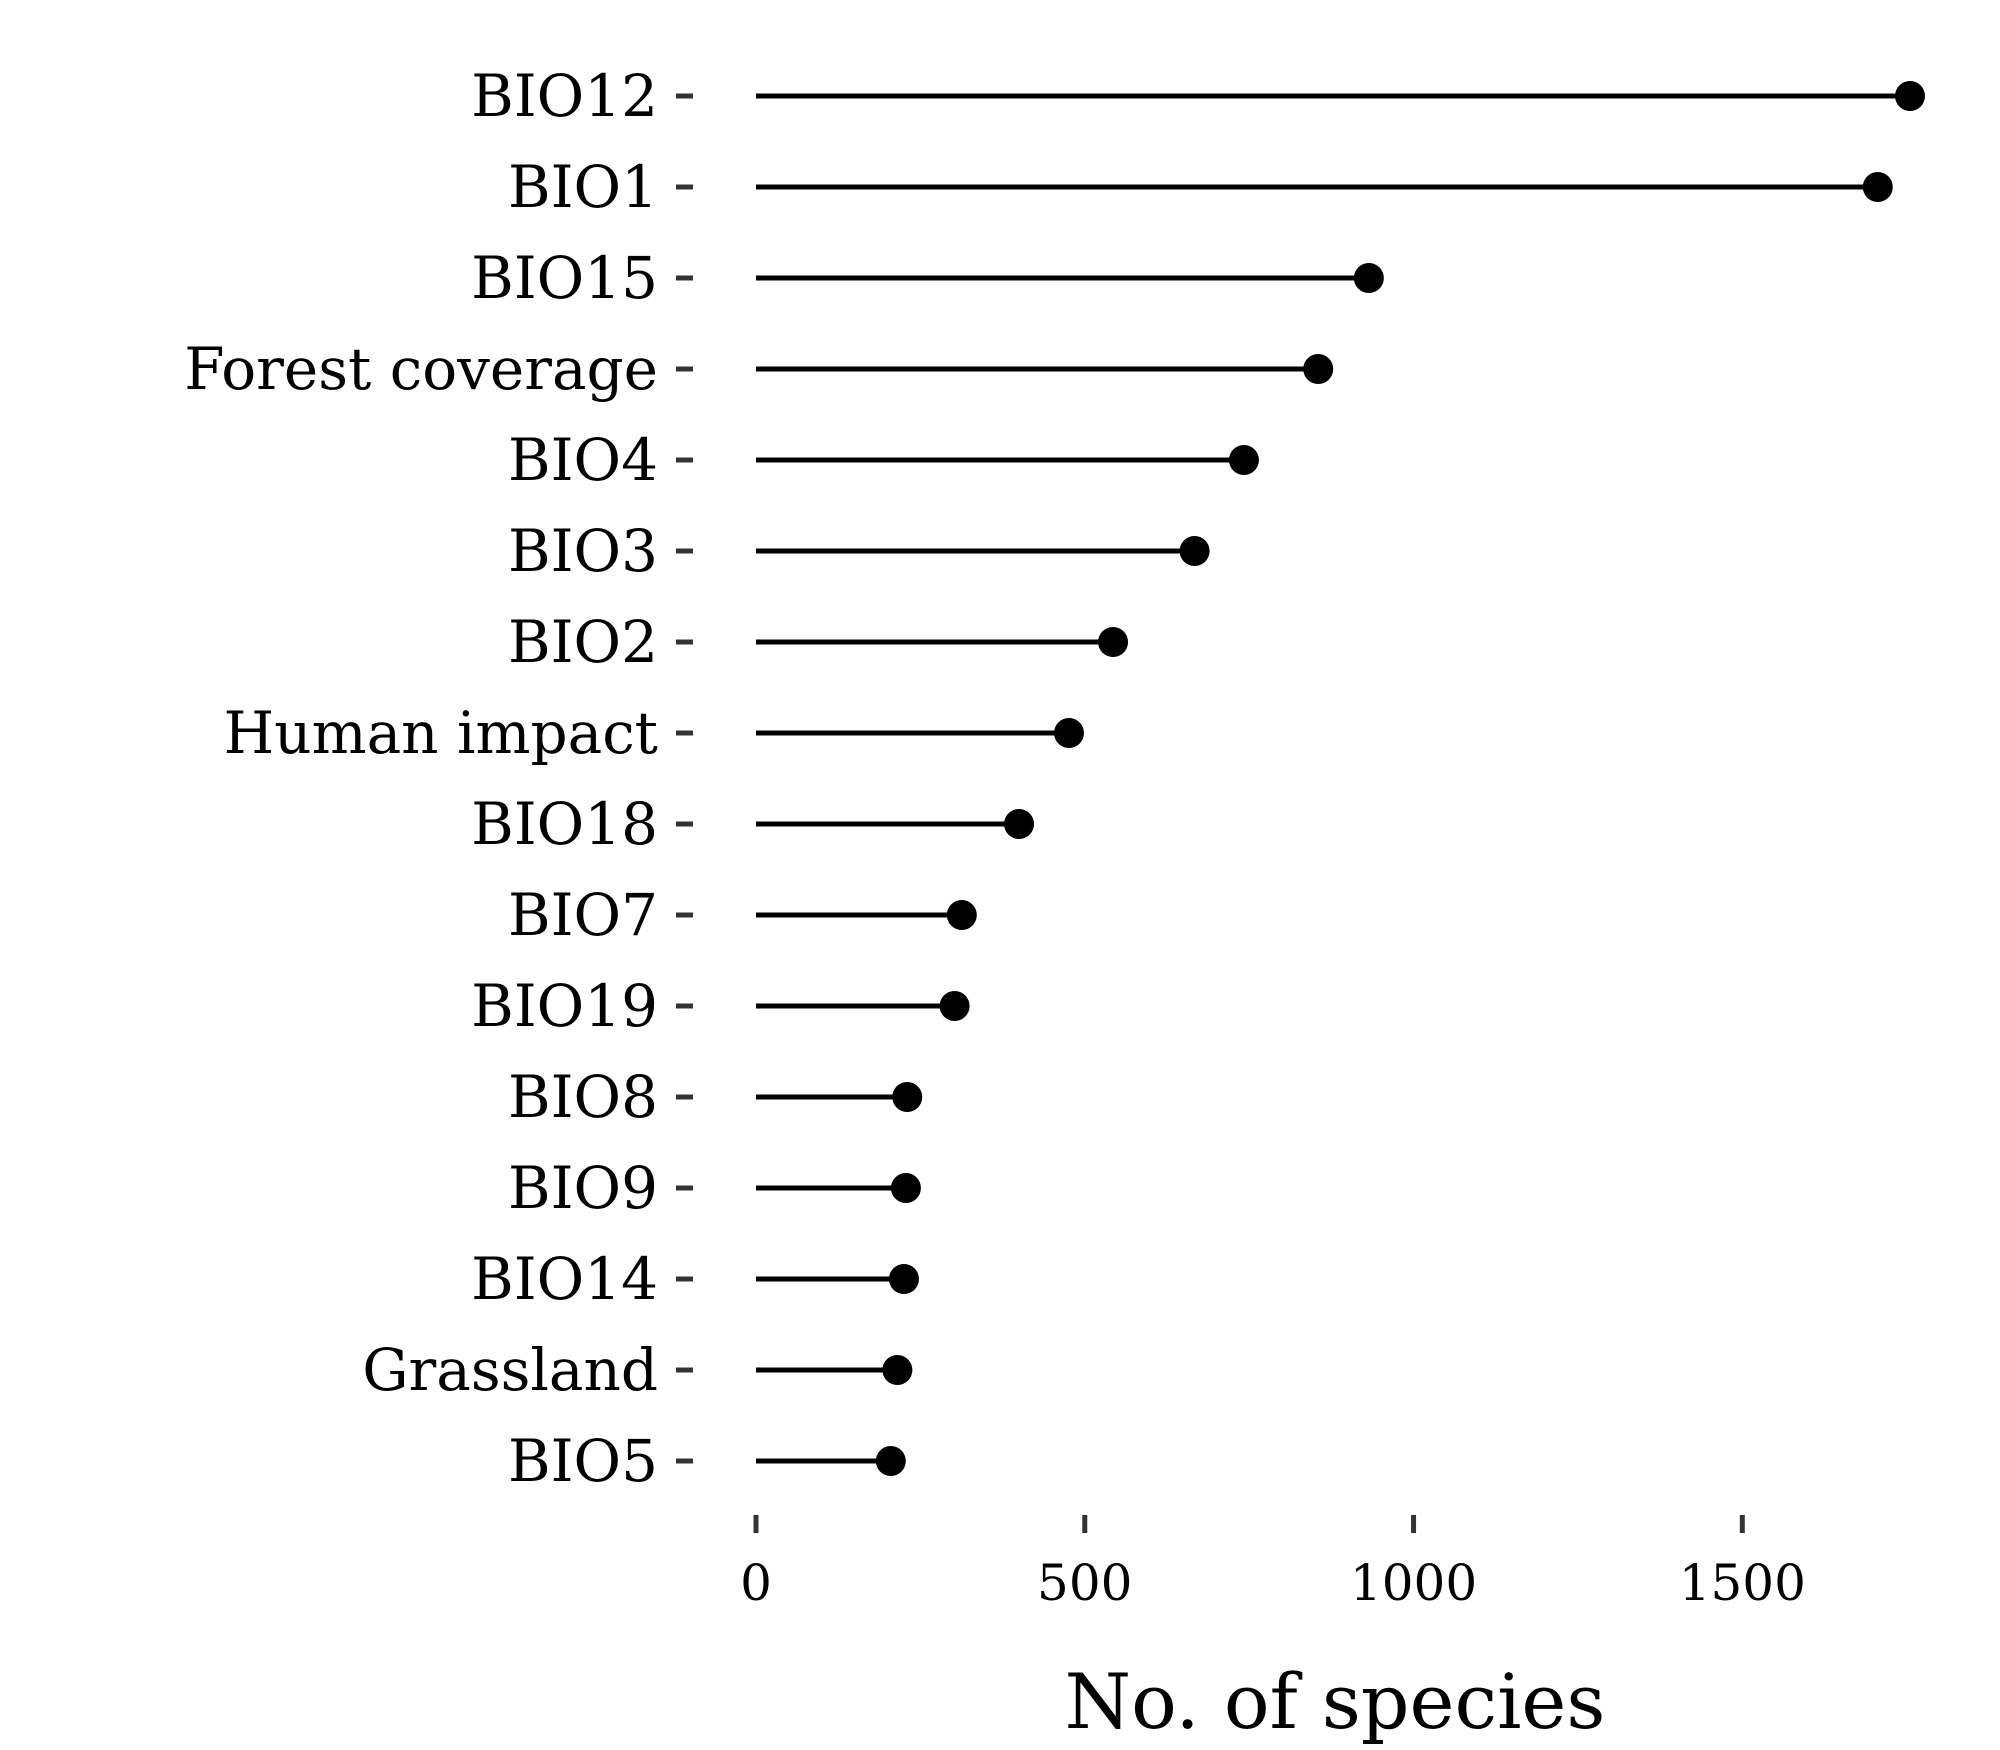  What do you see at coordinates (1243, 460) in the screenshot?
I see `lollipop-point-bio4` at bounding box center [1243, 460].